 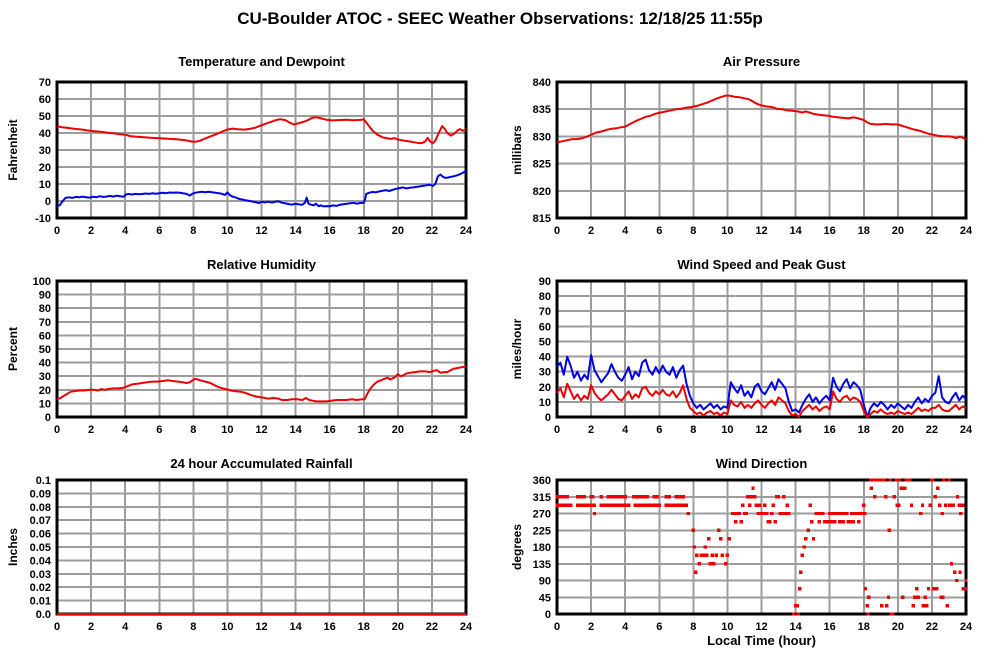 What do you see at coordinates (761, 463) in the screenshot?
I see `chart-title: Wind Direction` at bounding box center [761, 463].